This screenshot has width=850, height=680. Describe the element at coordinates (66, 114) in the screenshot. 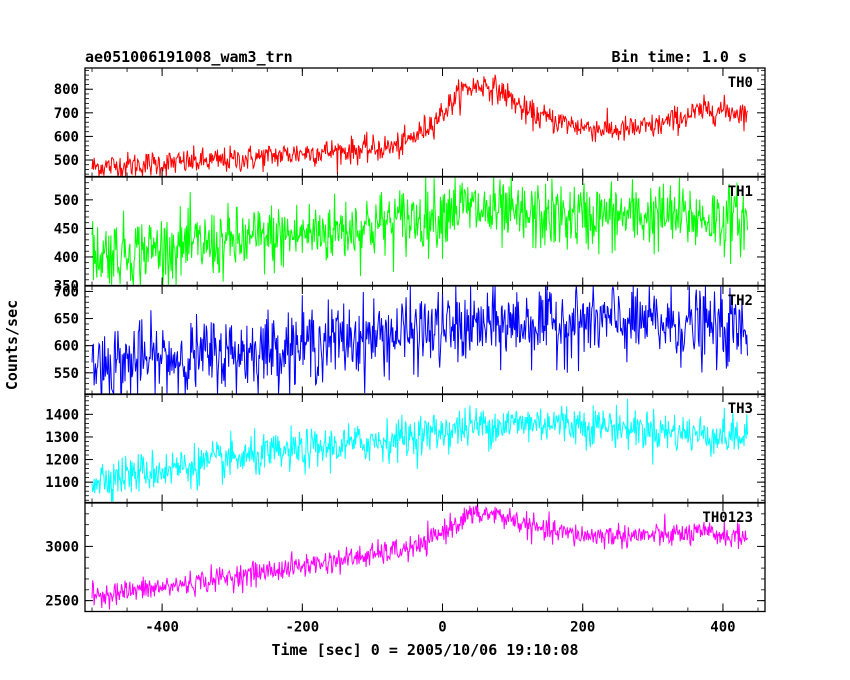

I see `y-tick-label-th0: 700` at that location.